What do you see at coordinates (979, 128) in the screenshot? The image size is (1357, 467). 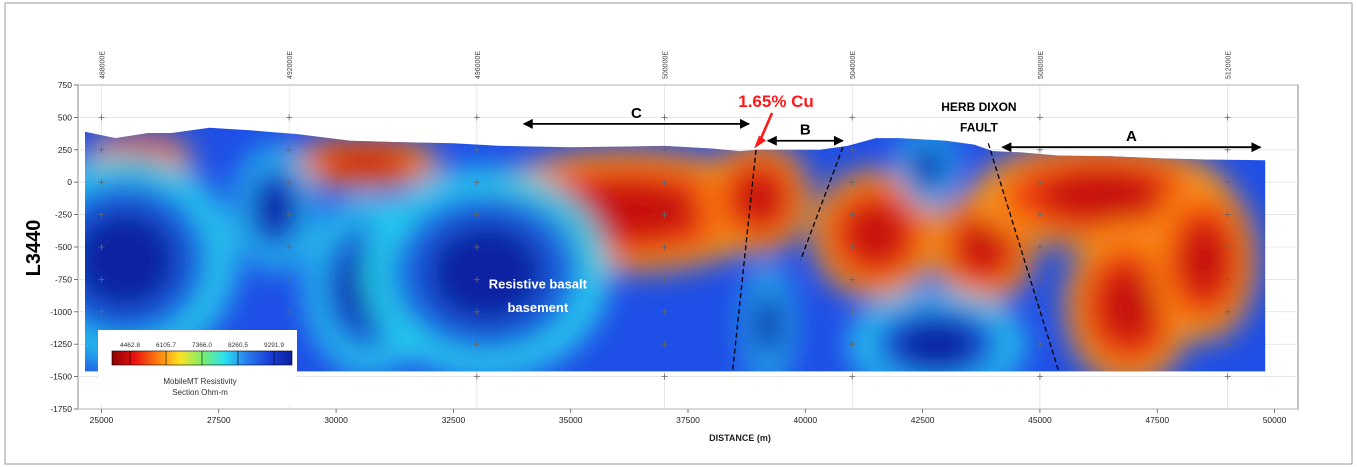 I see `annotation-fault-2: FAULT` at bounding box center [979, 128].